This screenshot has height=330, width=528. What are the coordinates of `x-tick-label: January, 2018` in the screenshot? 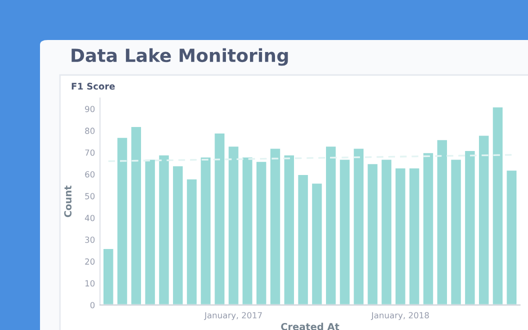 It's located at (399, 316).